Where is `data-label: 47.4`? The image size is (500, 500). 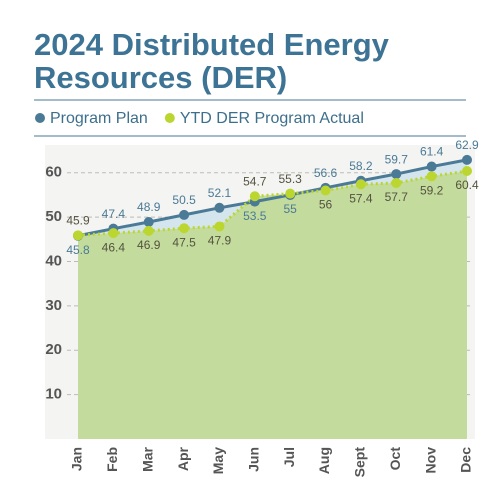 data-label: 47.4 is located at coordinates (114, 214).